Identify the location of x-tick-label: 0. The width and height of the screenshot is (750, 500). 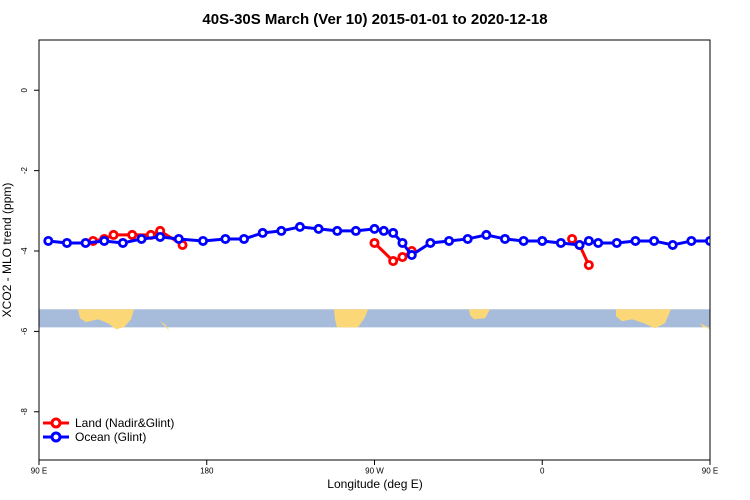
(542, 471).